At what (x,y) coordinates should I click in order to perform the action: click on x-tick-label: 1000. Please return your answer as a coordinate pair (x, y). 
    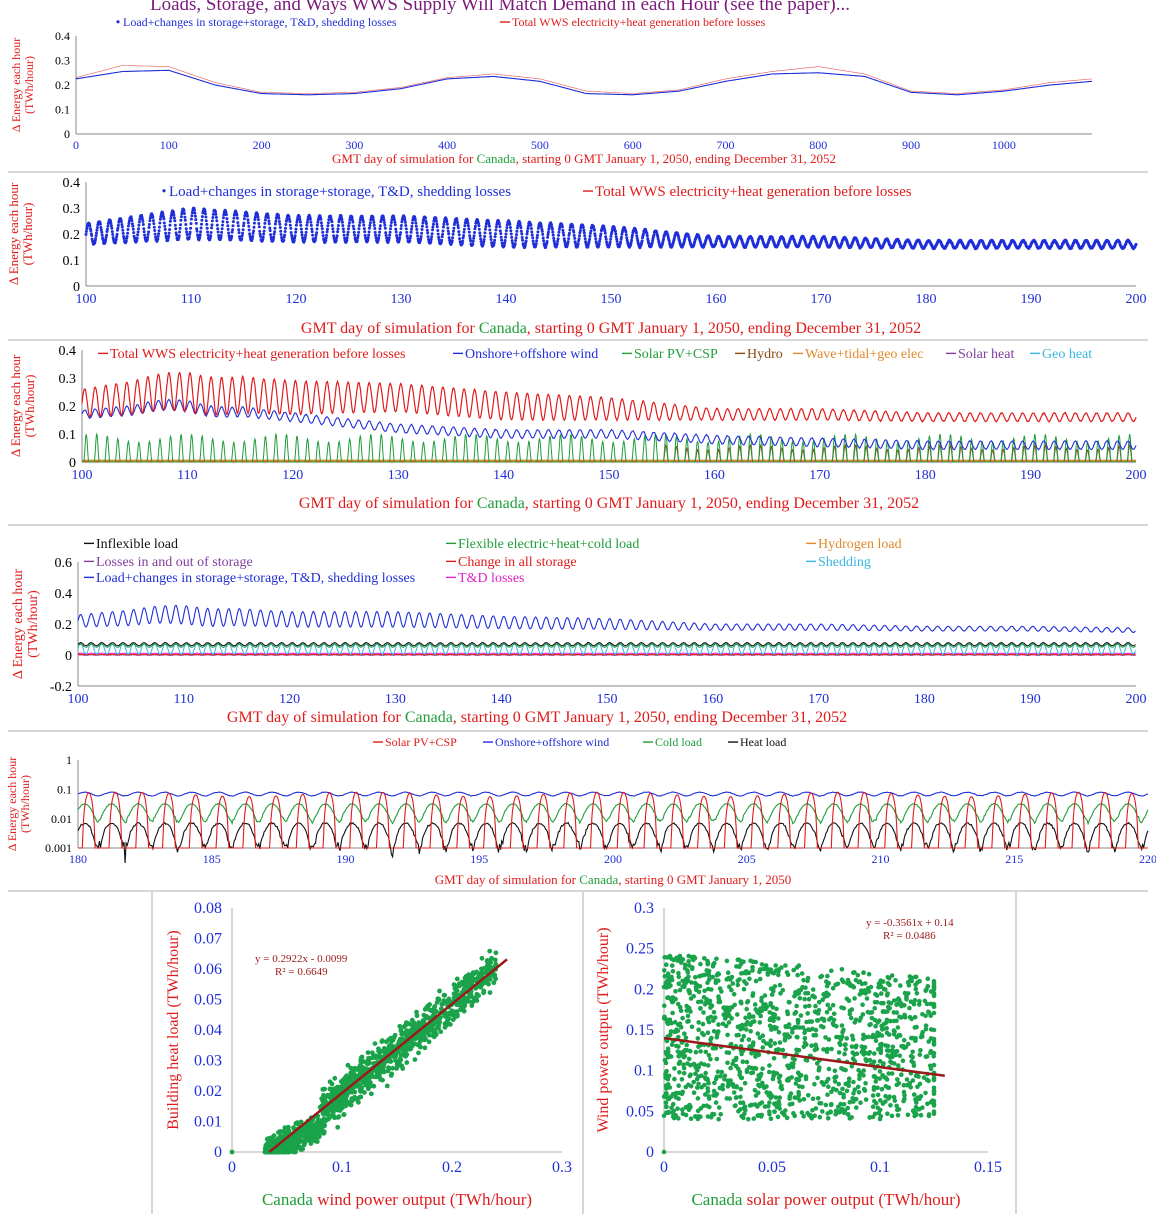
    Looking at the image, I should click on (1004, 145).